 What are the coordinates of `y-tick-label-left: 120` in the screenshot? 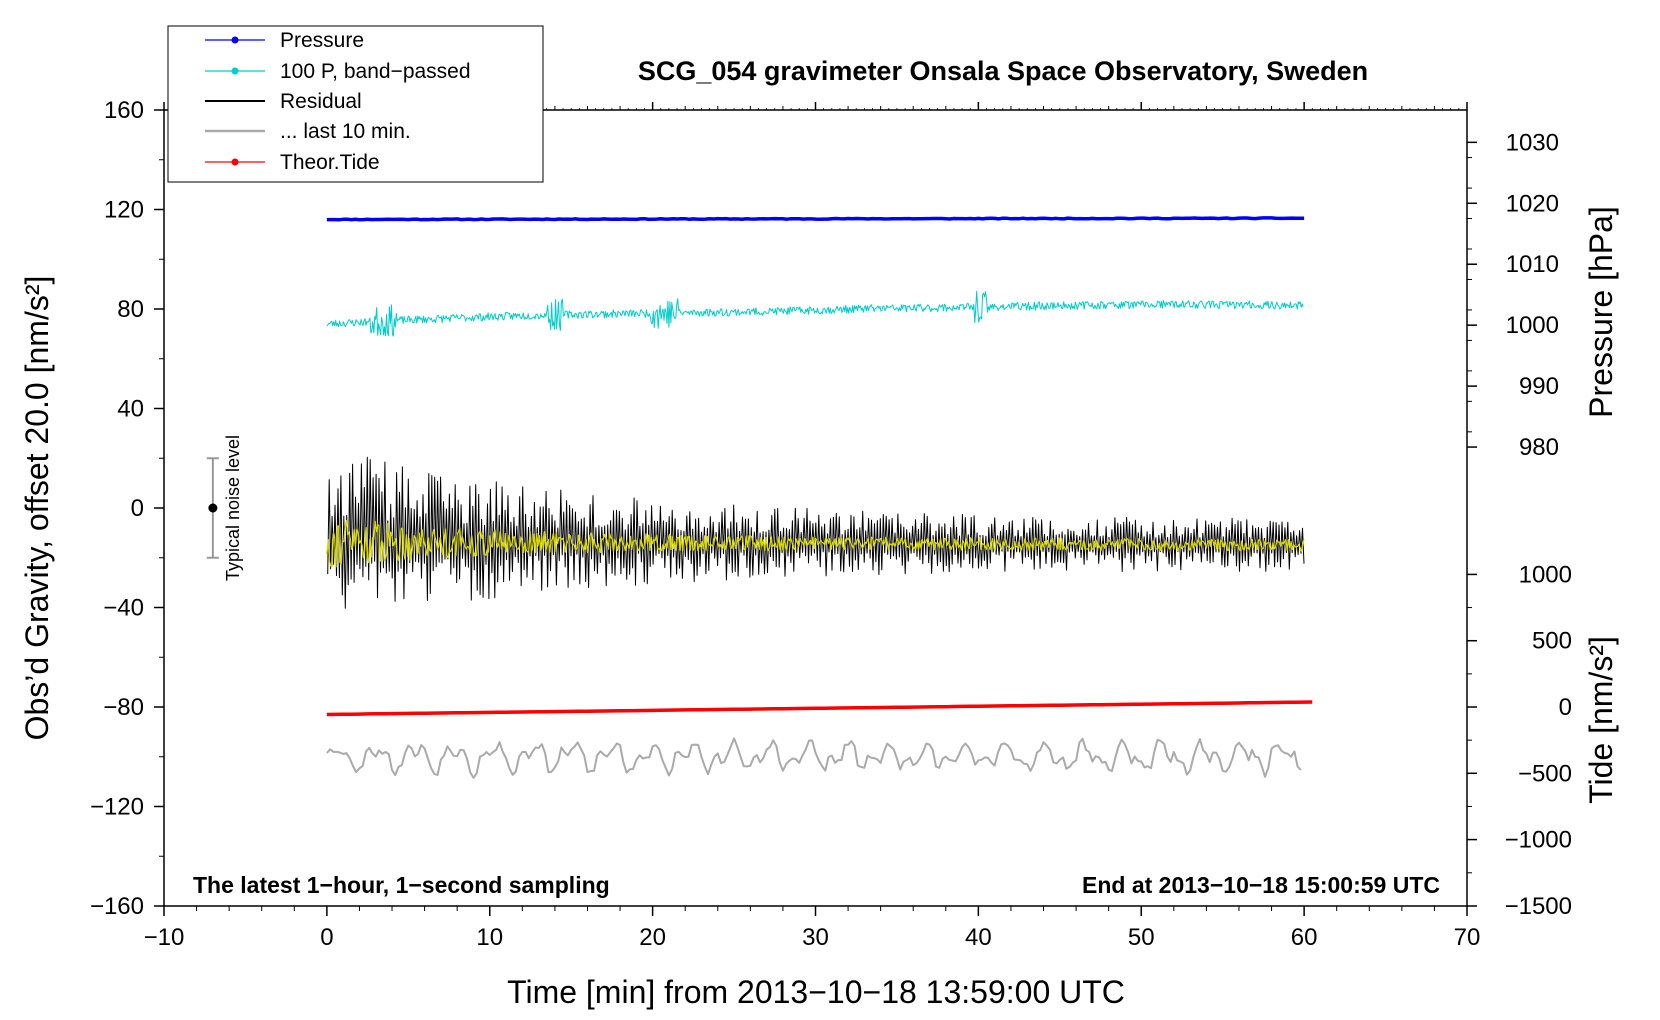 It's located at (124, 210).